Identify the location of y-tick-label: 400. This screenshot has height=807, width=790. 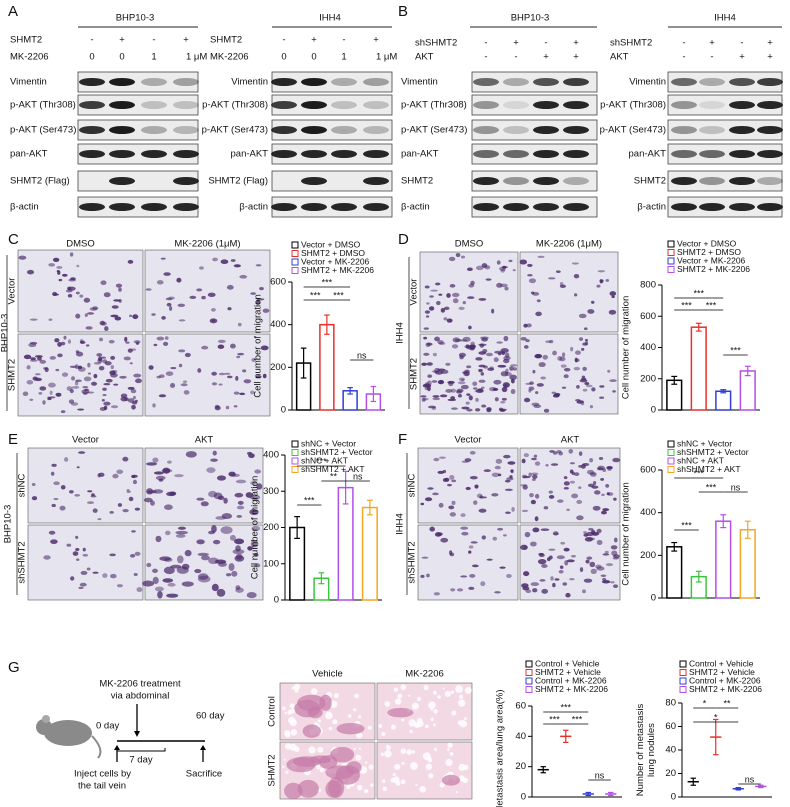
(271, 455).